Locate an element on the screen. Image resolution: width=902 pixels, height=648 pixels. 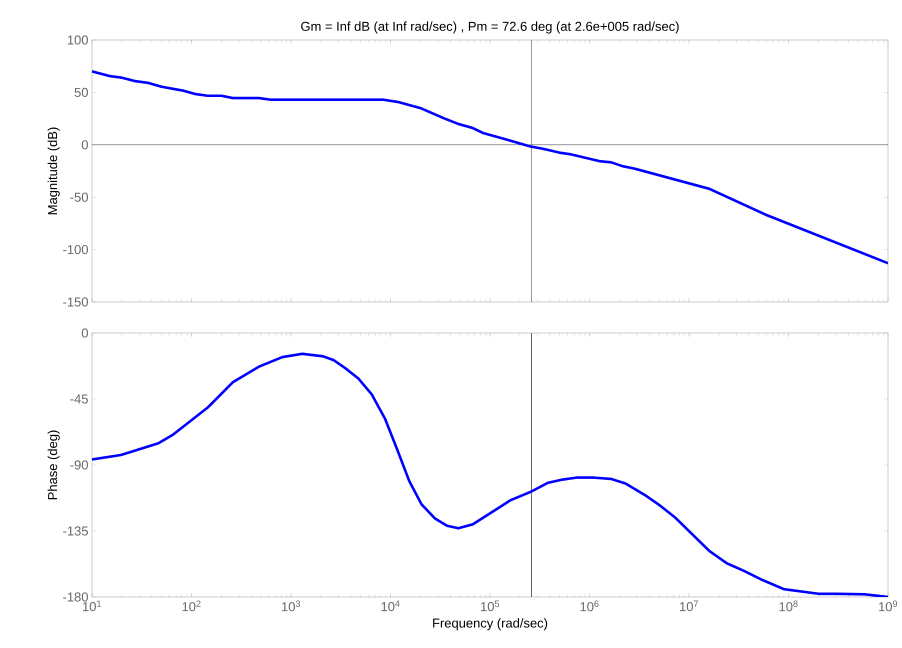
y-tick-label: 50 is located at coordinates (81, 92).